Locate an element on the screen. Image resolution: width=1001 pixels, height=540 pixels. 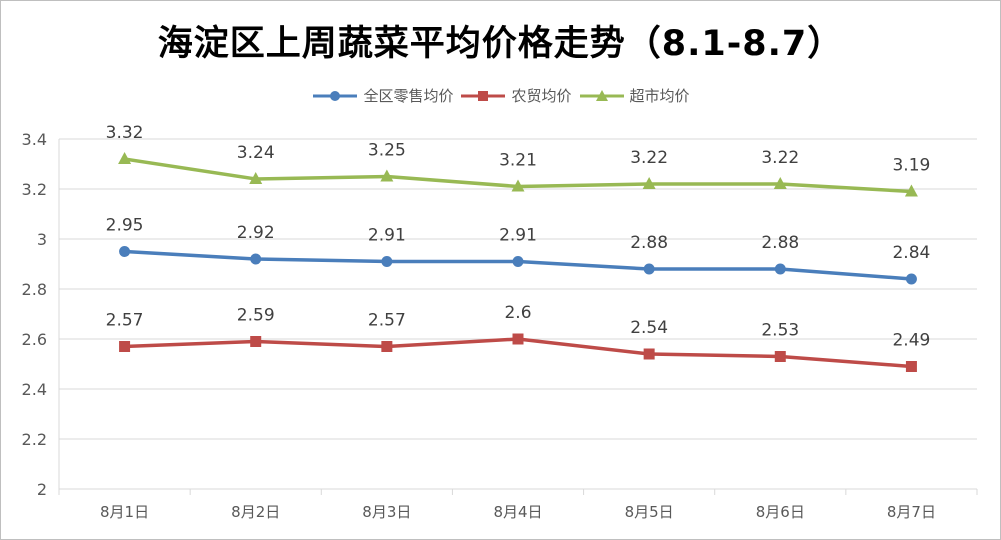
data-label: 3.32 is located at coordinates (125, 133).